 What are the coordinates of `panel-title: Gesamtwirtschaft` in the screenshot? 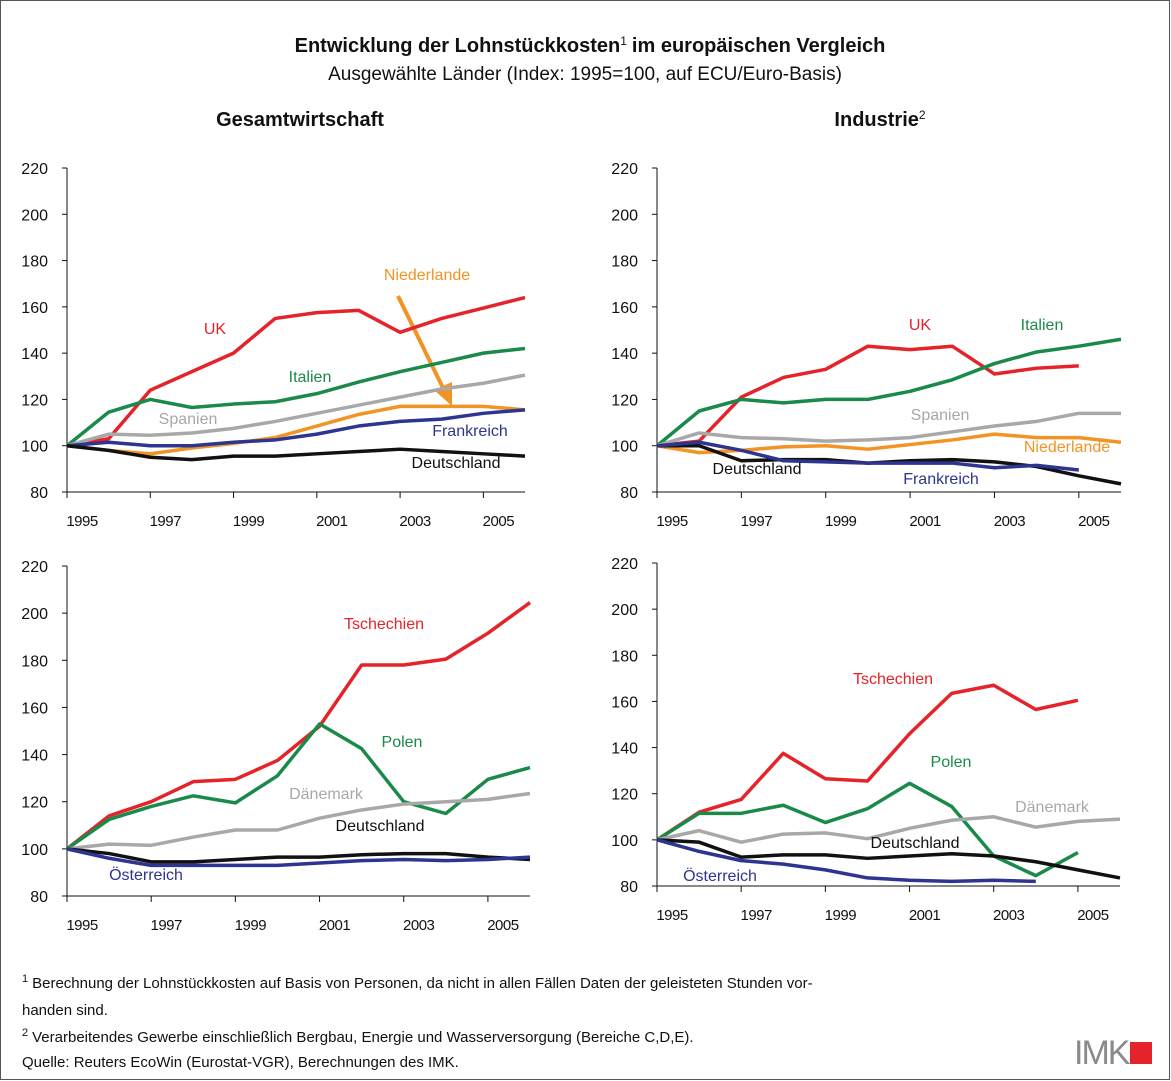 It's located at (300, 120).